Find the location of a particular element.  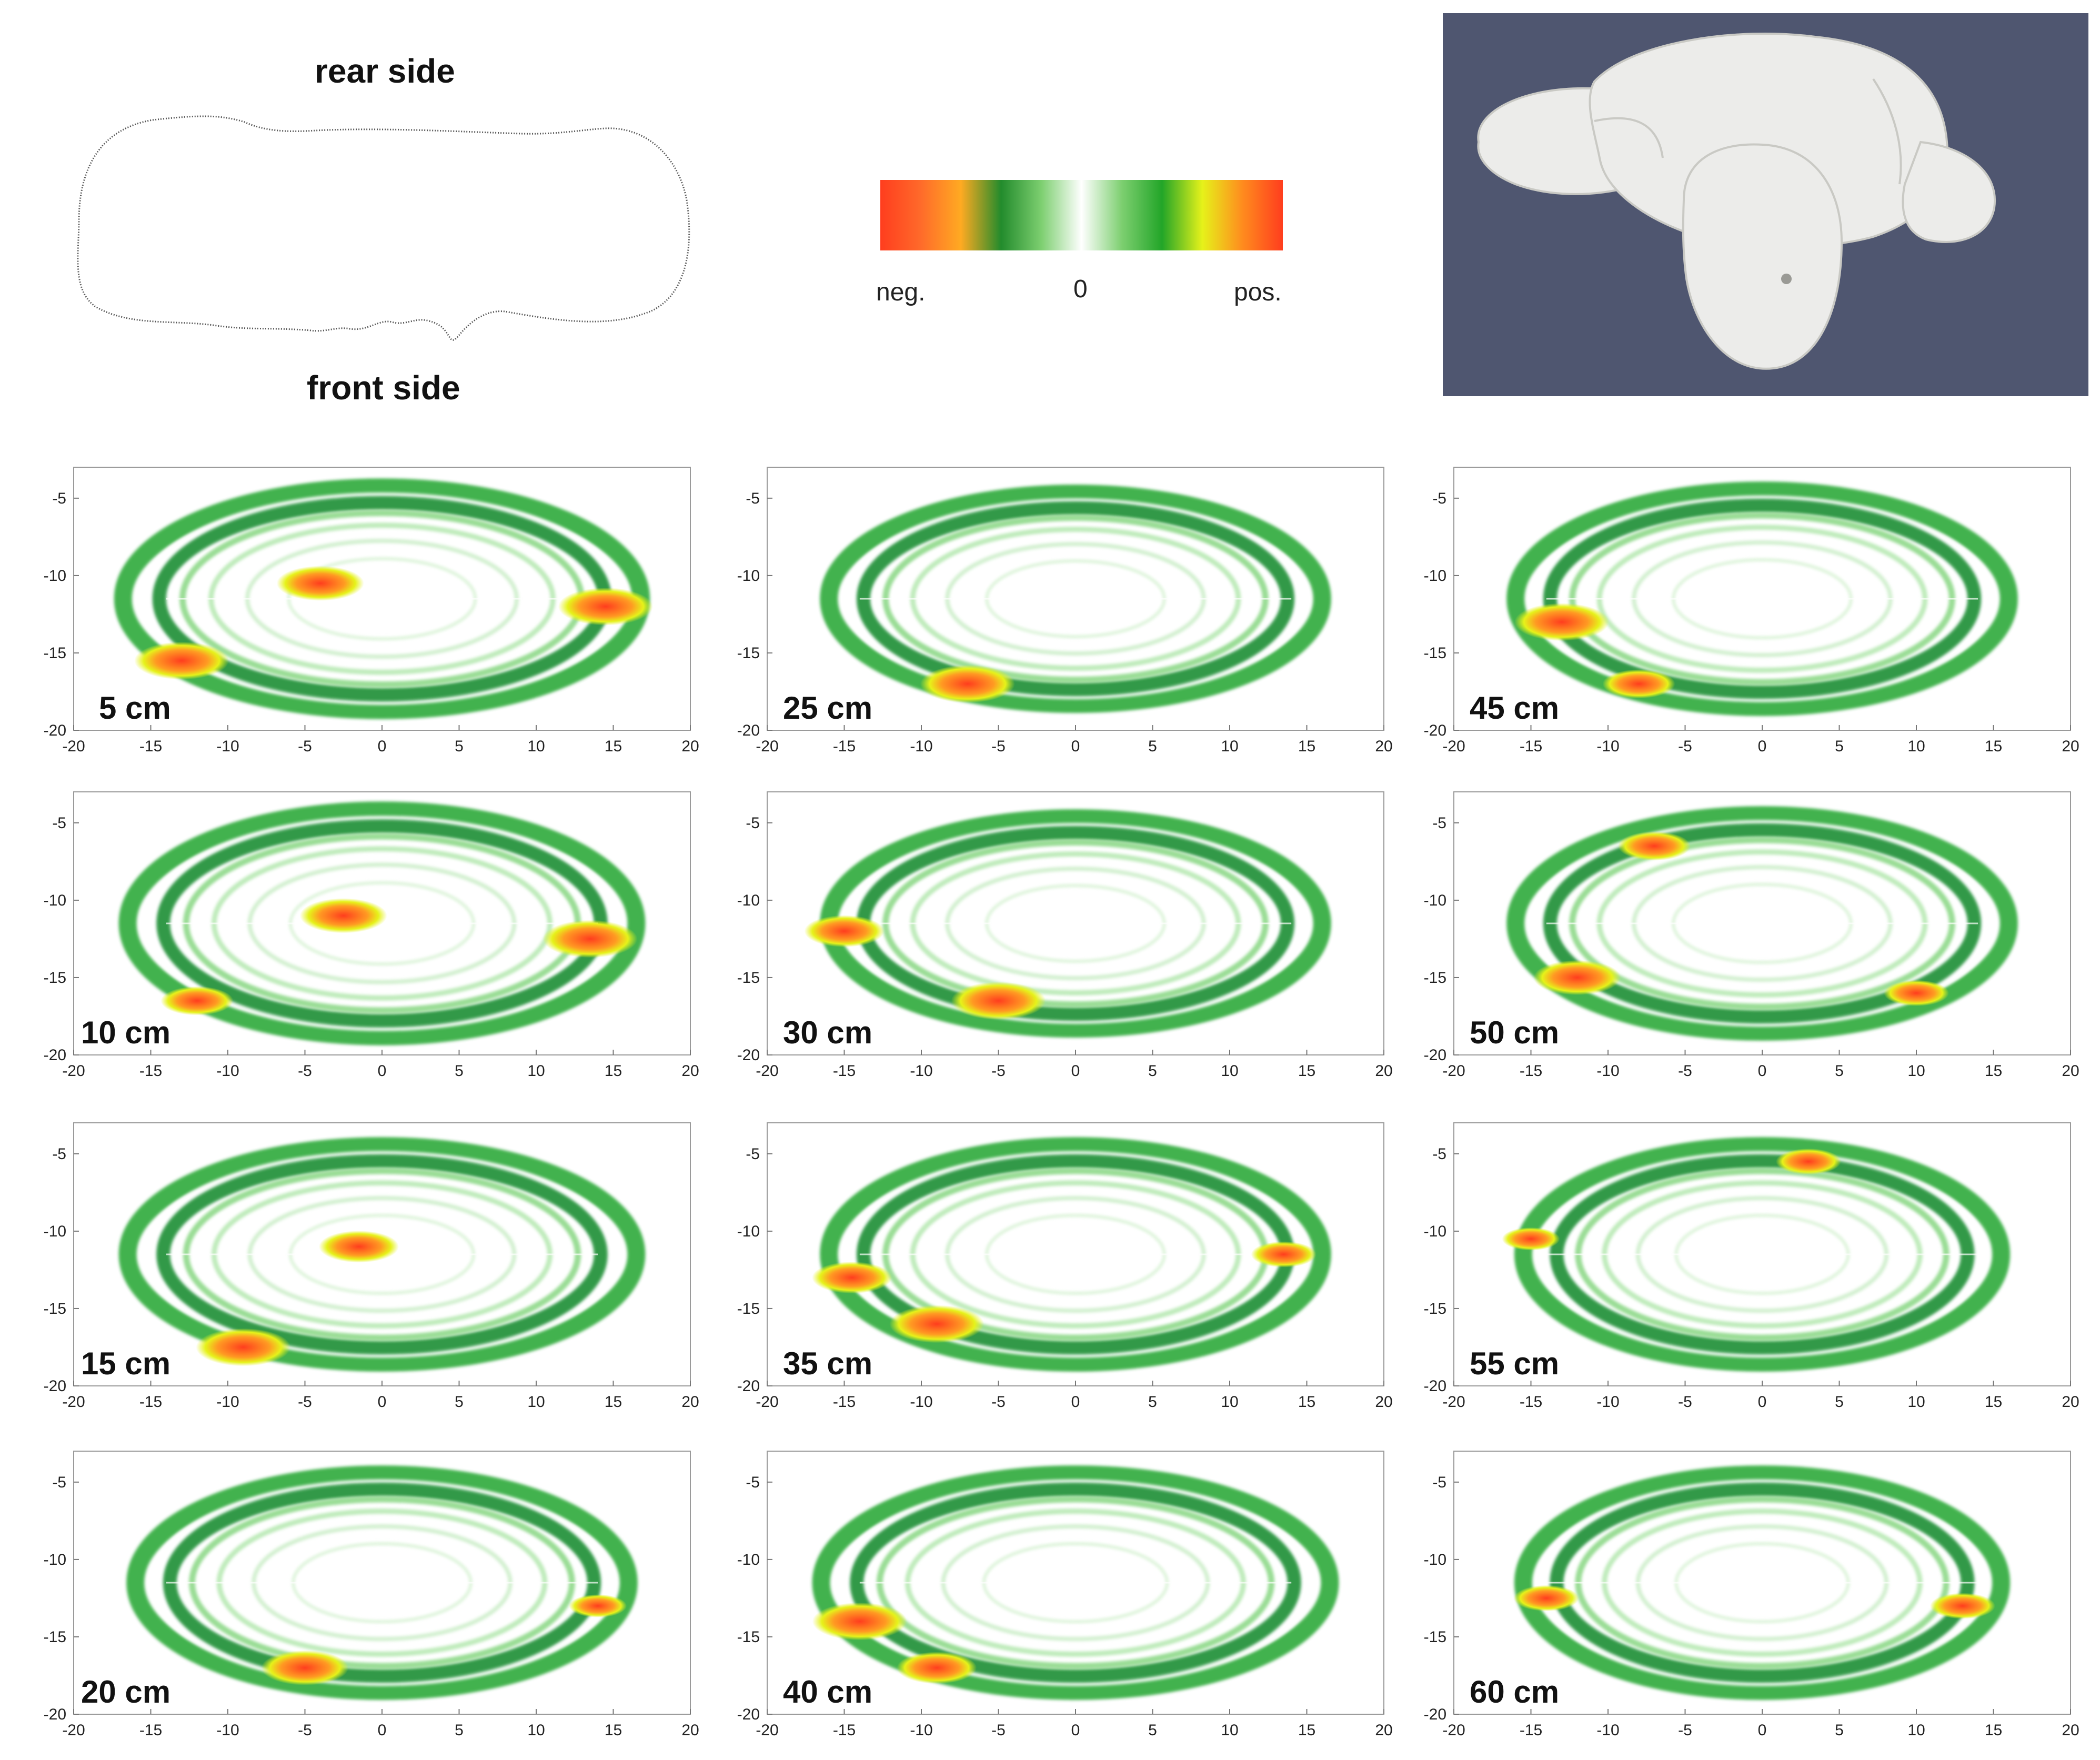

colorbar-neg-label: neg. is located at coordinates (901, 292).